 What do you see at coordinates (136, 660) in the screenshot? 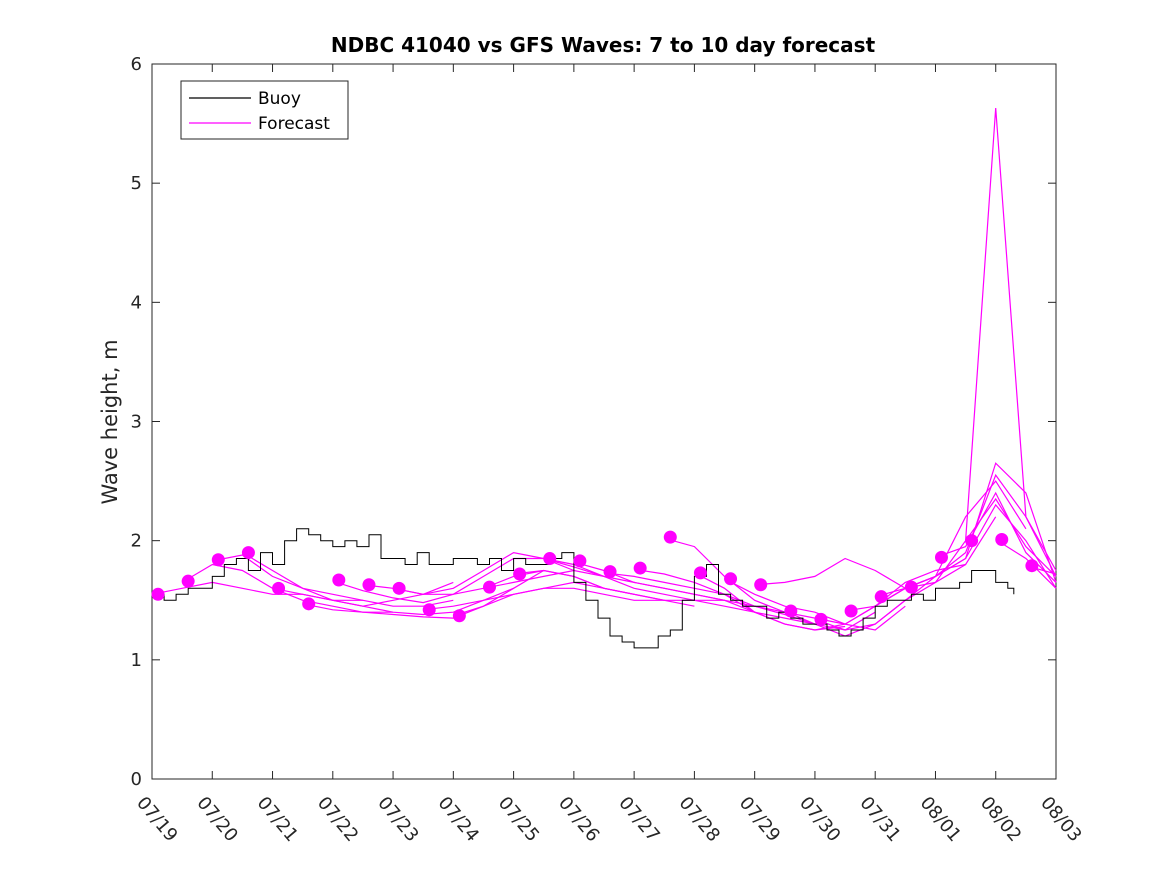
I see `y-tick-label: 1` at bounding box center [136, 660].